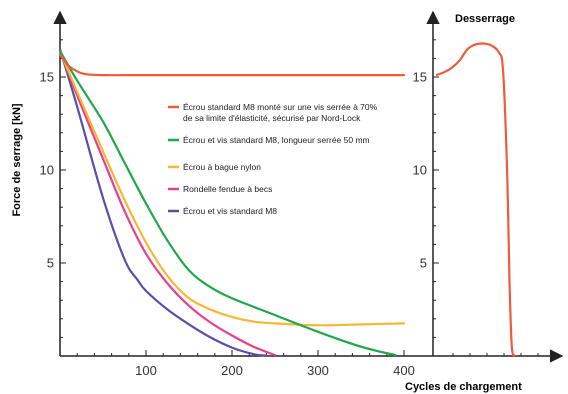 This screenshot has width=568, height=394. What do you see at coordinates (485, 19) in the screenshot?
I see `right-panel-title: Desserrage` at bounding box center [485, 19].